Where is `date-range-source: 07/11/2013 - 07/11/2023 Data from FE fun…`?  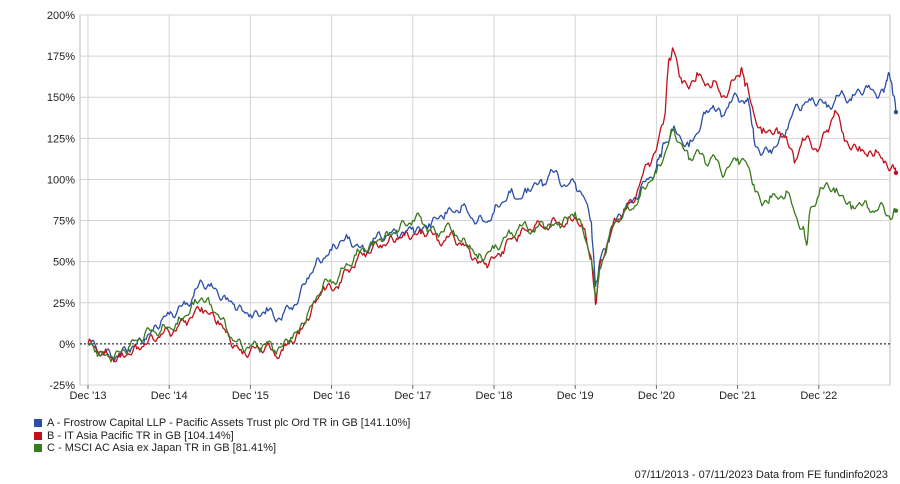
date-range-source: 07/11/2013 - 07/11/2023 Data from FE fun… is located at coordinates (761, 475).